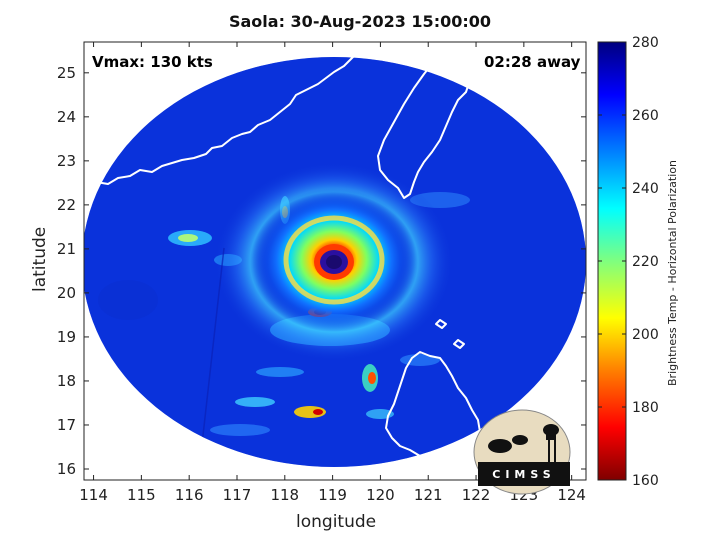  What do you see at coordinates (476, 495) in the screenshot?
I see `x-tick-label: 122` at bounding box center [476, 495].